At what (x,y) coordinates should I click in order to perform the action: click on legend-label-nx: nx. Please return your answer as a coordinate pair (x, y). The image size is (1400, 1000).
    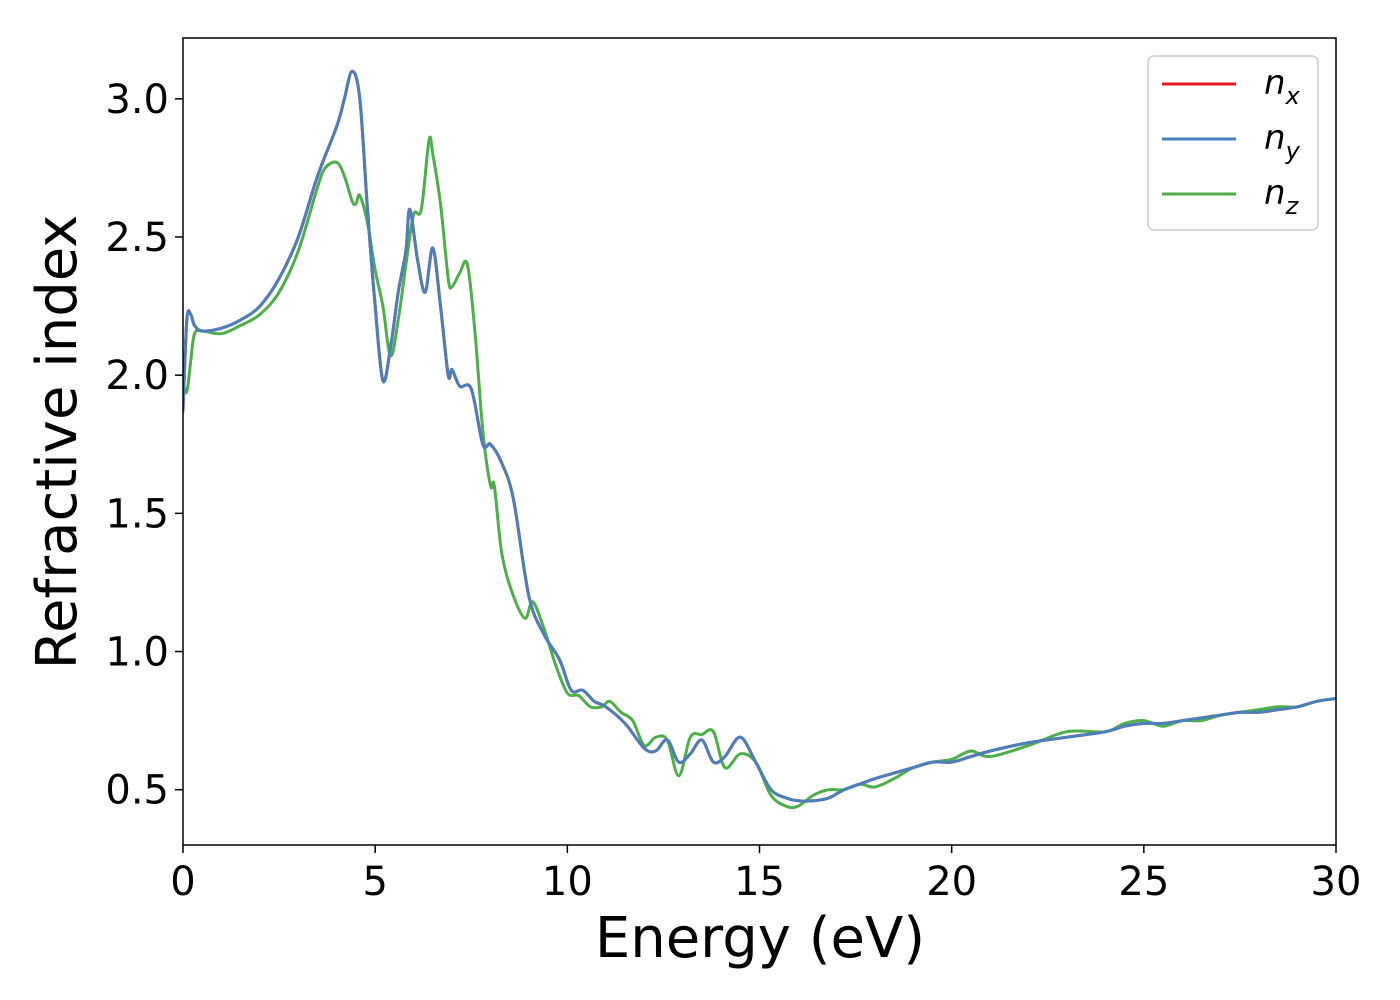
    Looking at the image, I should click on (1282, 86).